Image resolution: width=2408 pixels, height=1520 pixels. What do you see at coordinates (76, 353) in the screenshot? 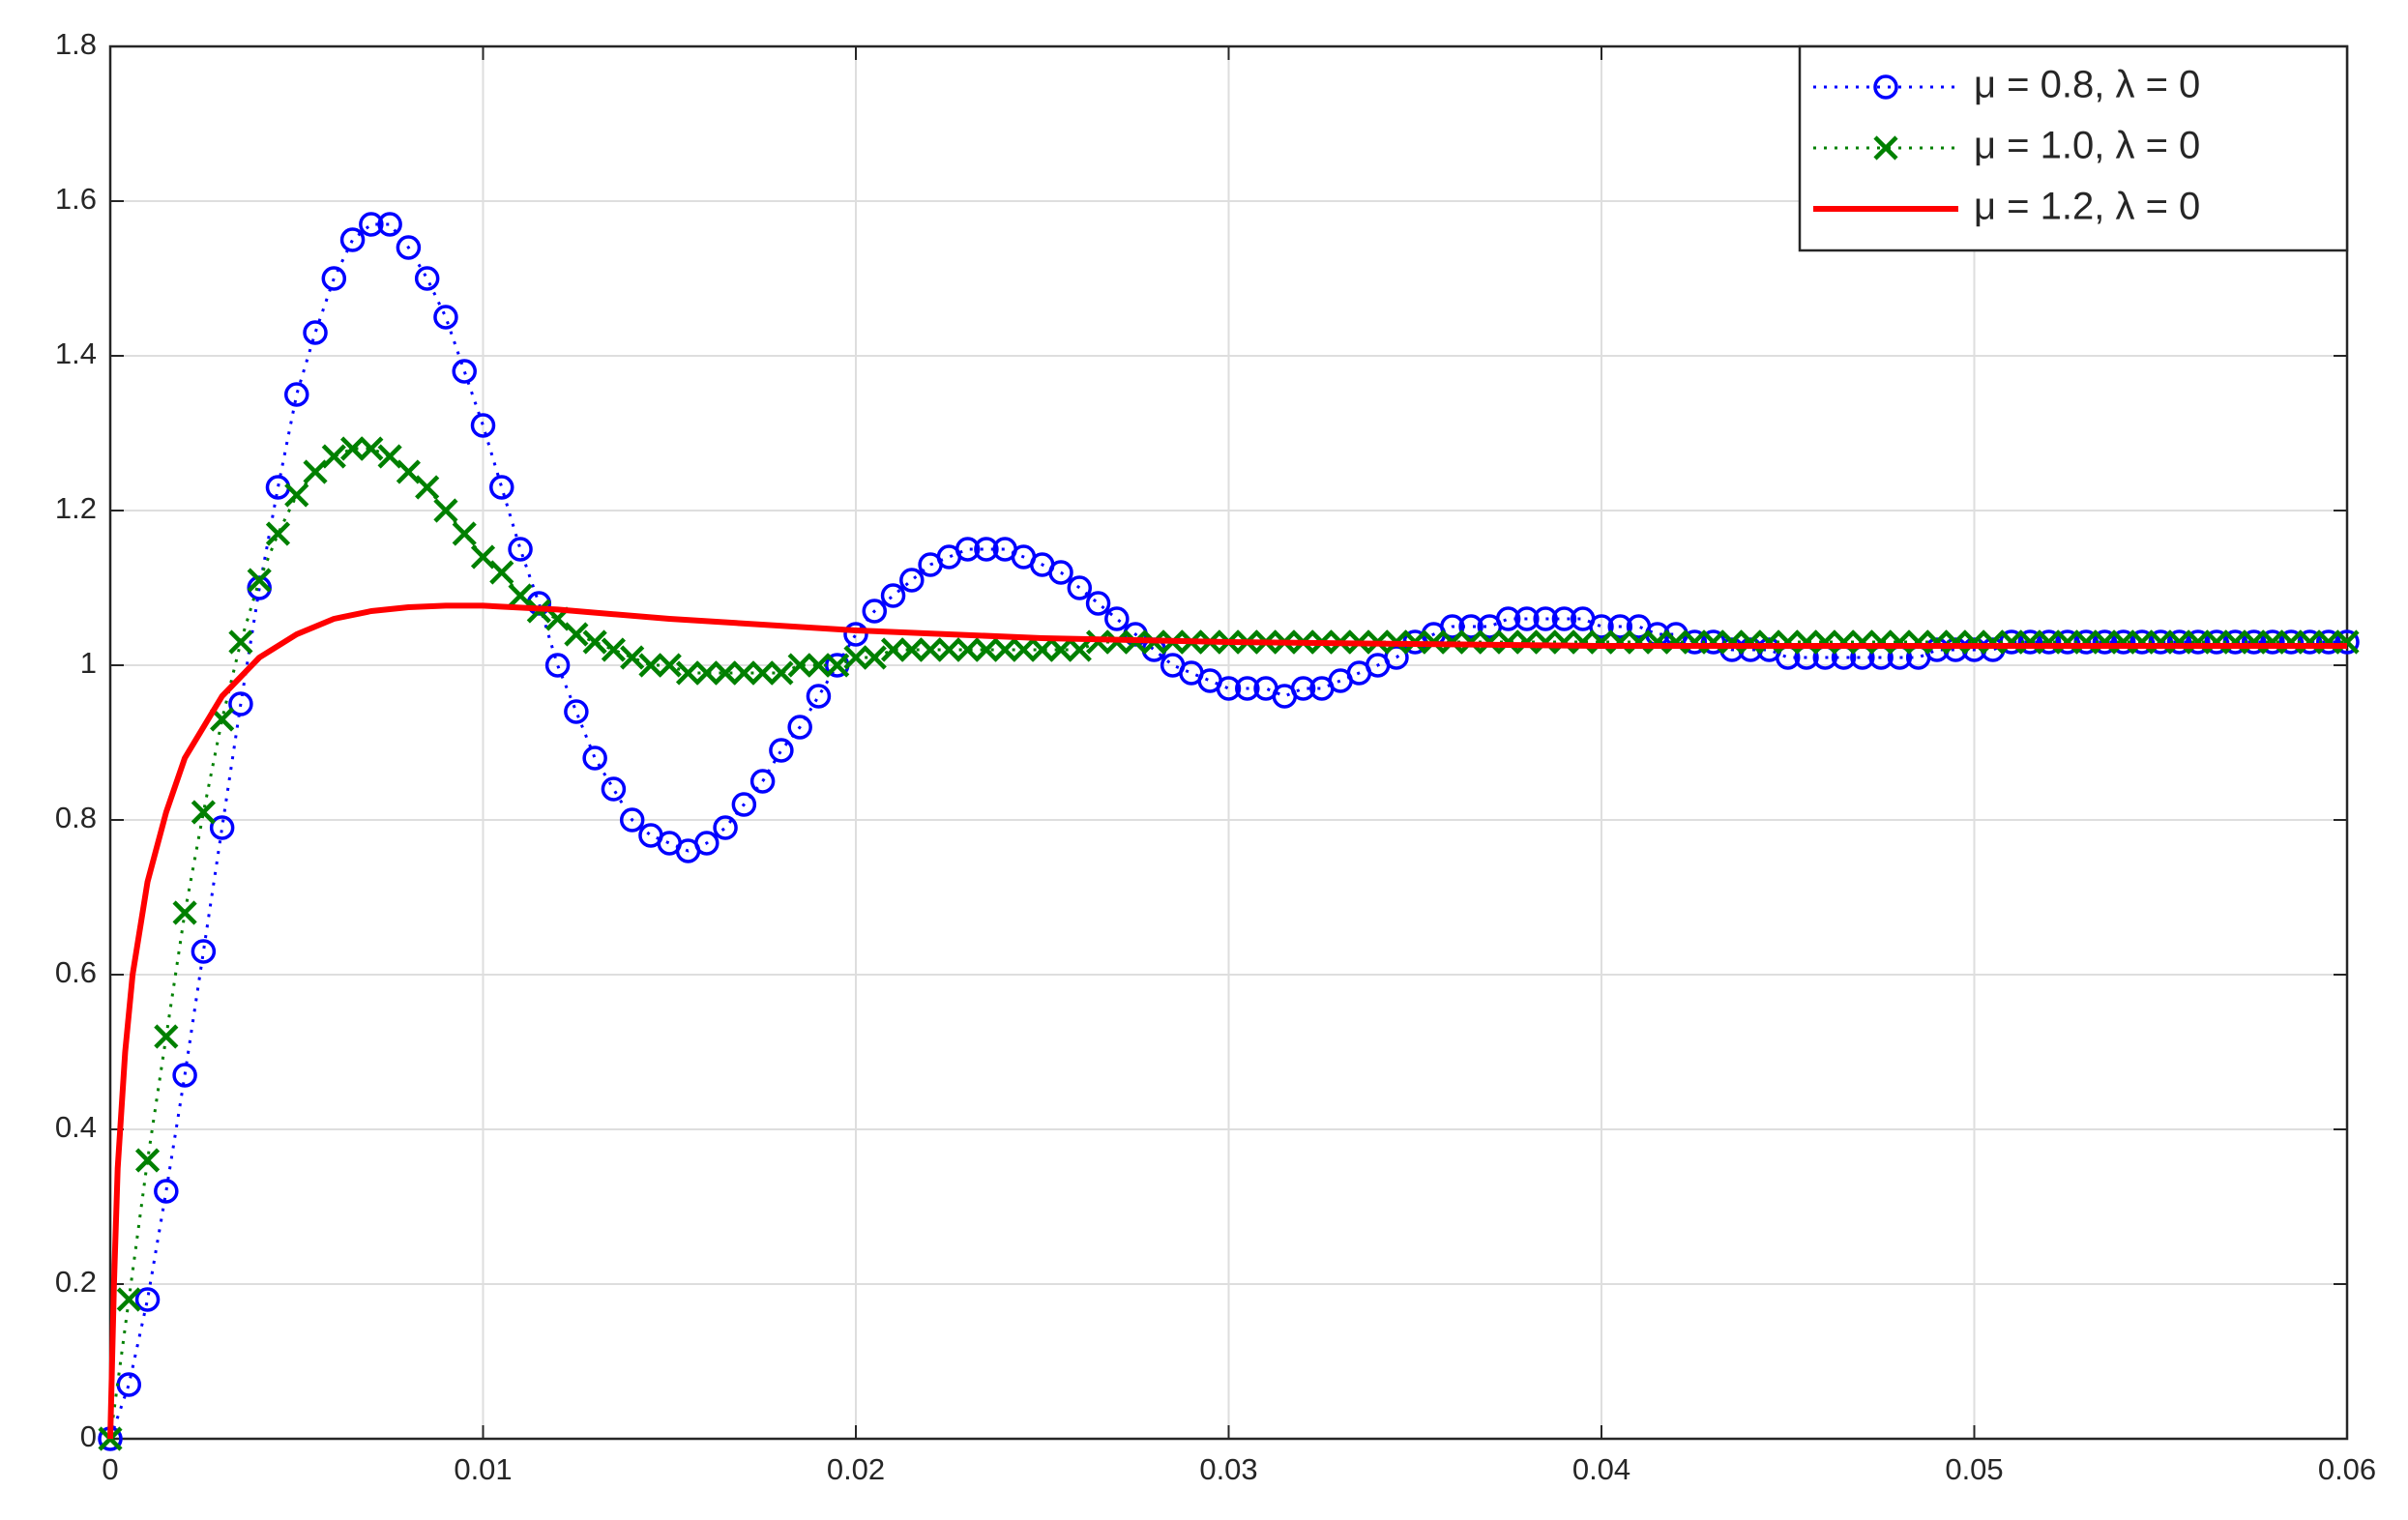
I see `y-tick-label: 1.4` at bounding box center [76, 353].